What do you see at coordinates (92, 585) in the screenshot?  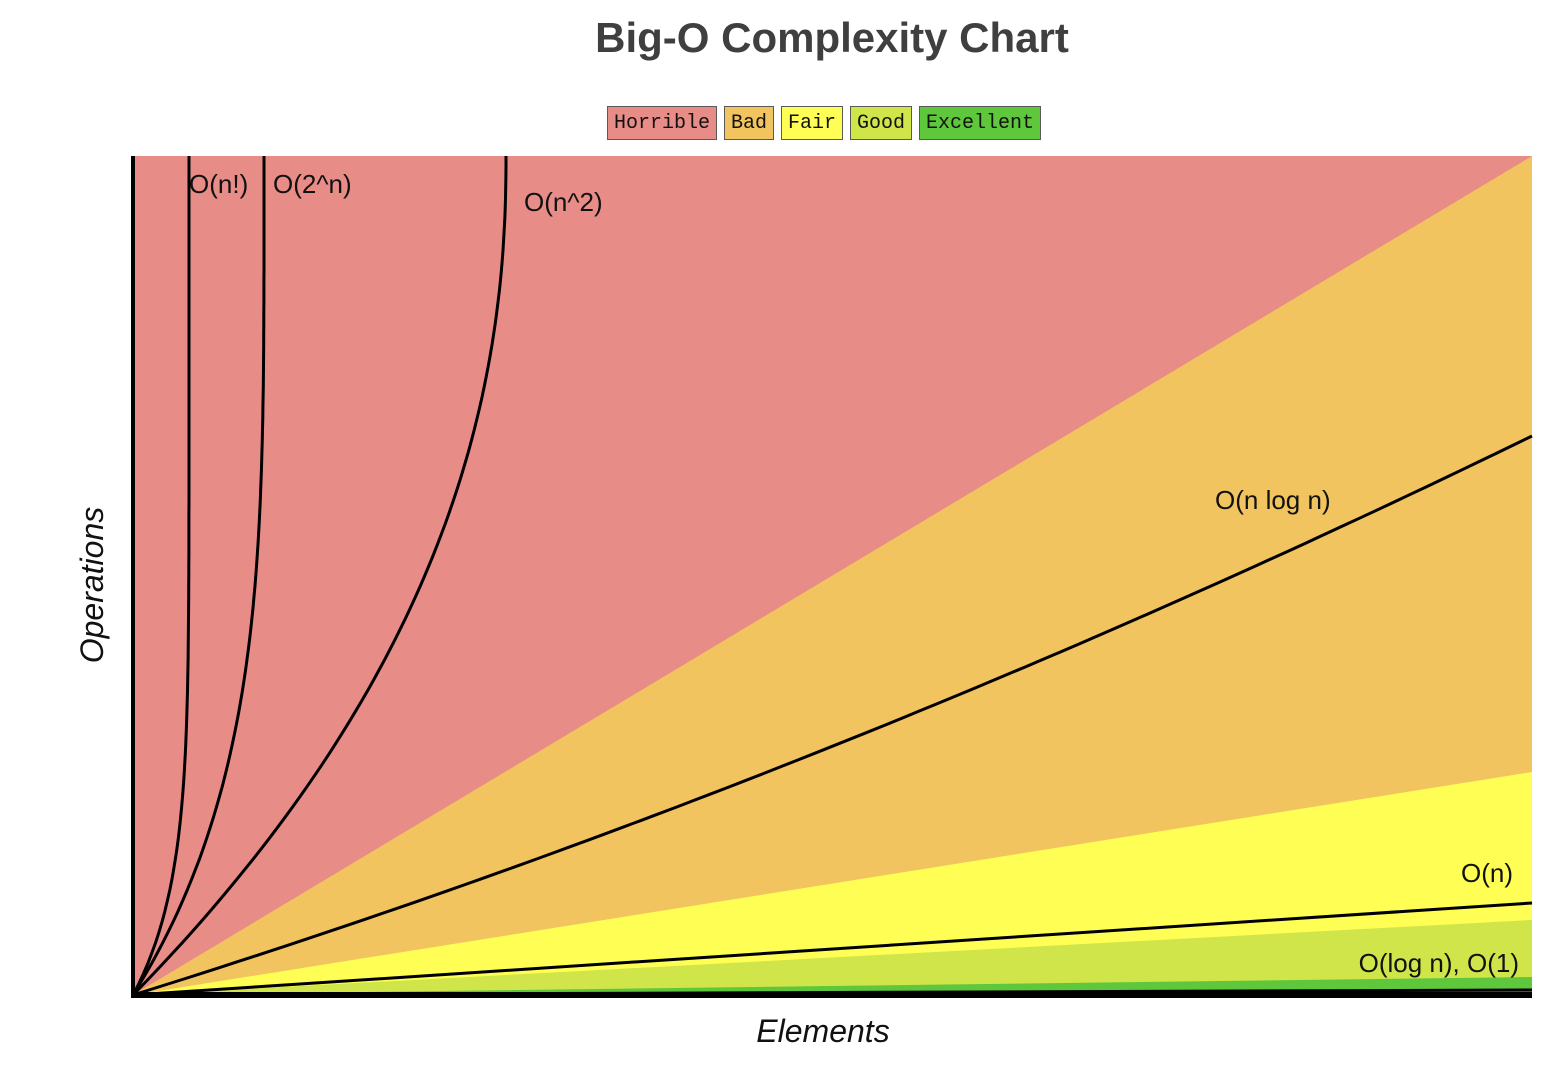 I see `y-axis-label: Operations` at bounding box center [92, 585].